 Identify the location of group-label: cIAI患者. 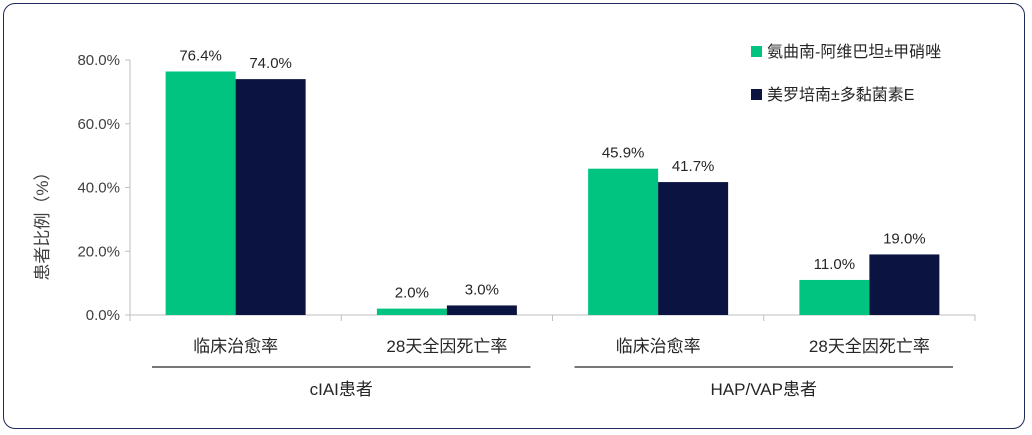
(341, 389).